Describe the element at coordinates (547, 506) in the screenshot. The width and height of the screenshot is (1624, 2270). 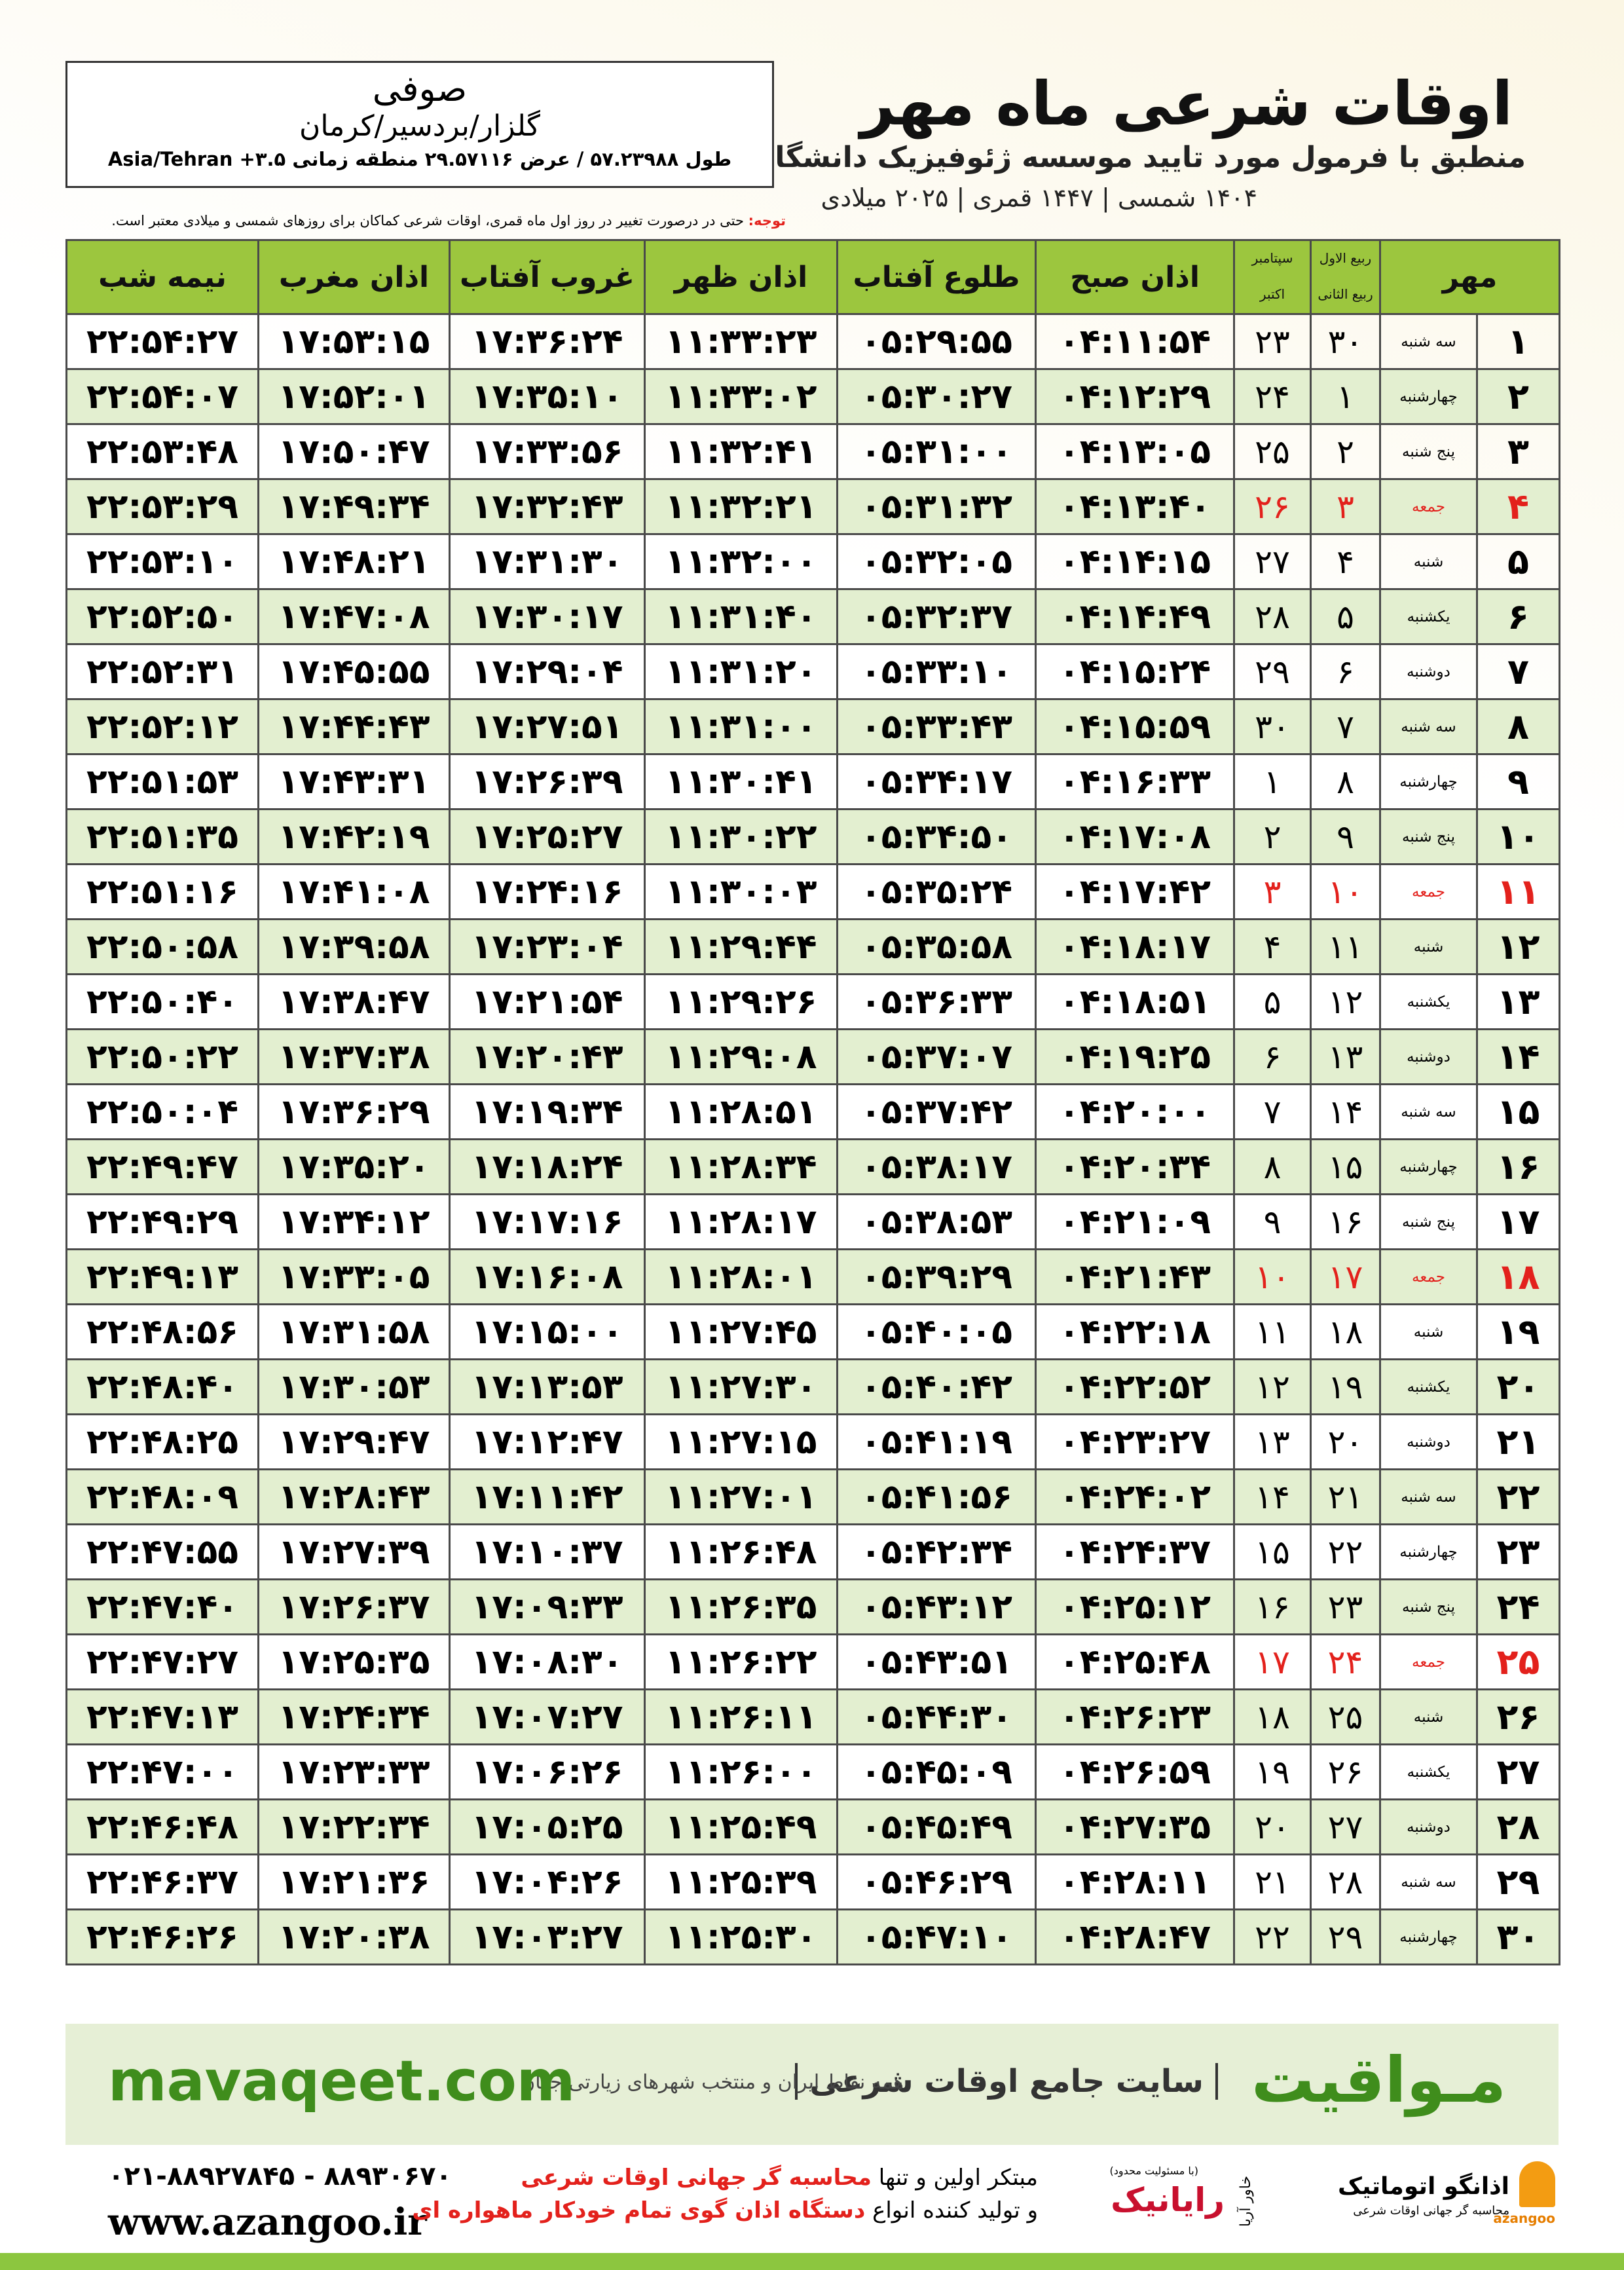
I see `time: ۱۷:۳۲:۴۳` at that location.